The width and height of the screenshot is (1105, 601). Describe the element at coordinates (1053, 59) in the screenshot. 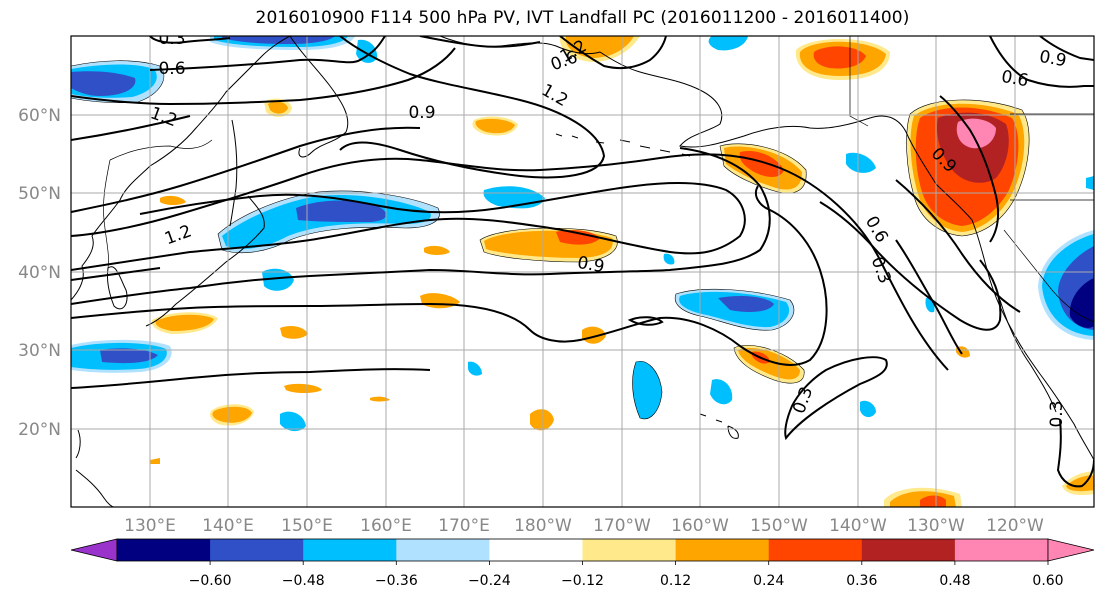

I see `contour-label-11: 0.9` at that location.